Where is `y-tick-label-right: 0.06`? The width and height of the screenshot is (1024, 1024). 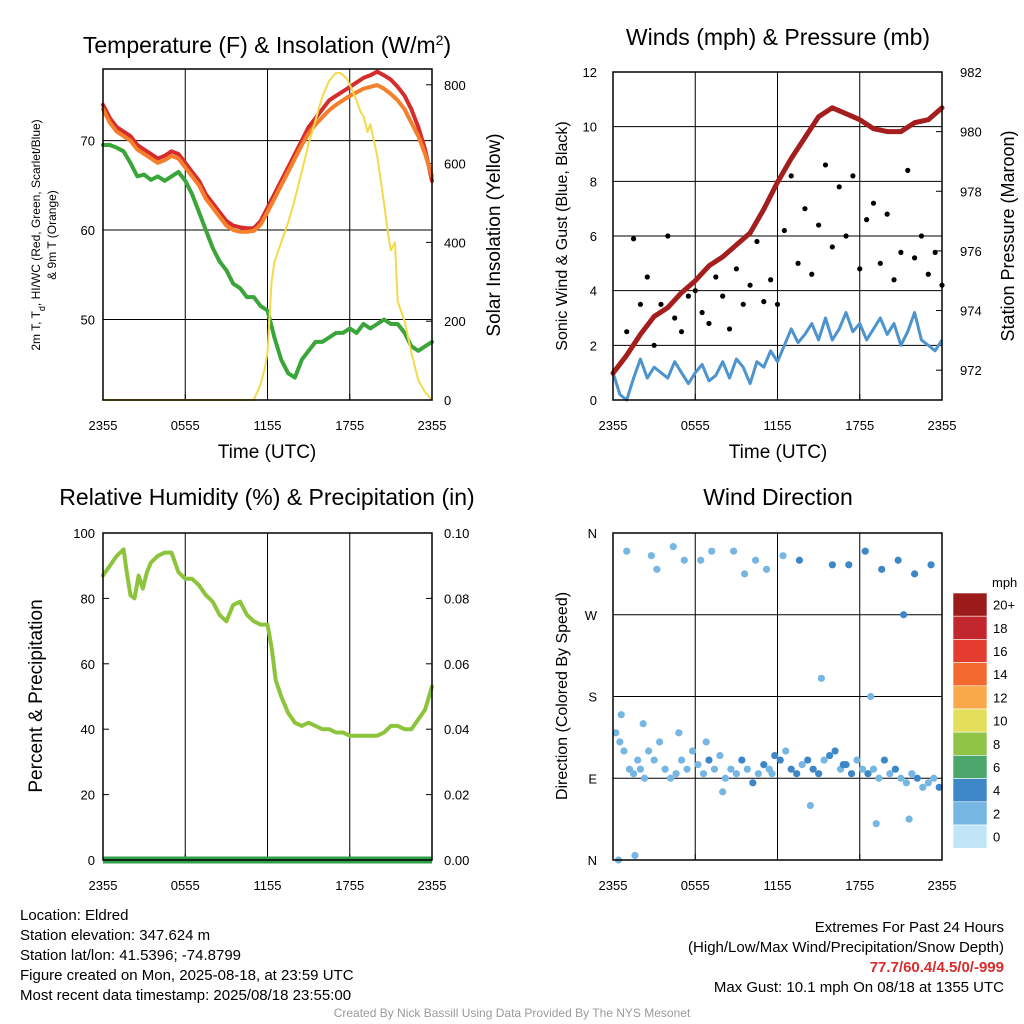
y-tick-label-right: 0.06 is located at coordinates (456, 664).